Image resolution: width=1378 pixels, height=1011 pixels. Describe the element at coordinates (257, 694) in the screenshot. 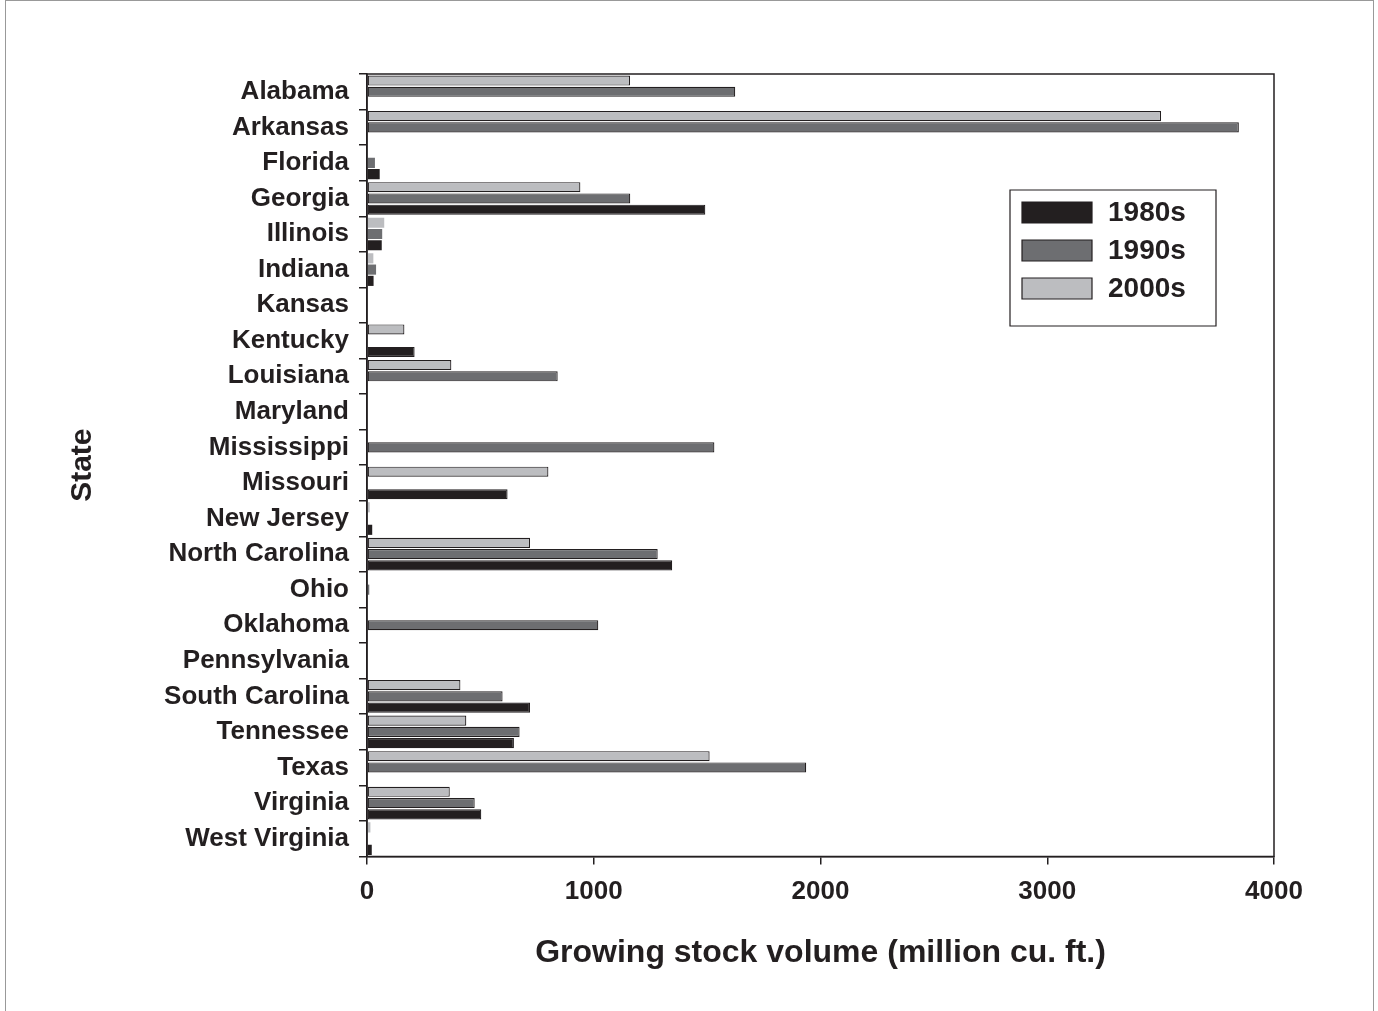

I see `y-tick-label: South Carolina` at that location.